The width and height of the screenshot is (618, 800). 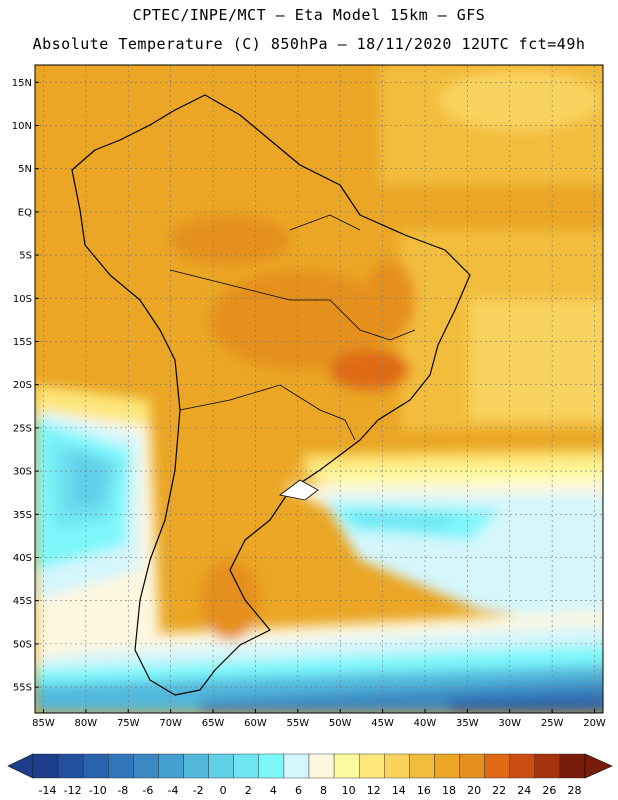 What do you see at coordinates (349, 790) in the screenshot?
I see `colorbar-label: 10` at bounding box center [349, 790].